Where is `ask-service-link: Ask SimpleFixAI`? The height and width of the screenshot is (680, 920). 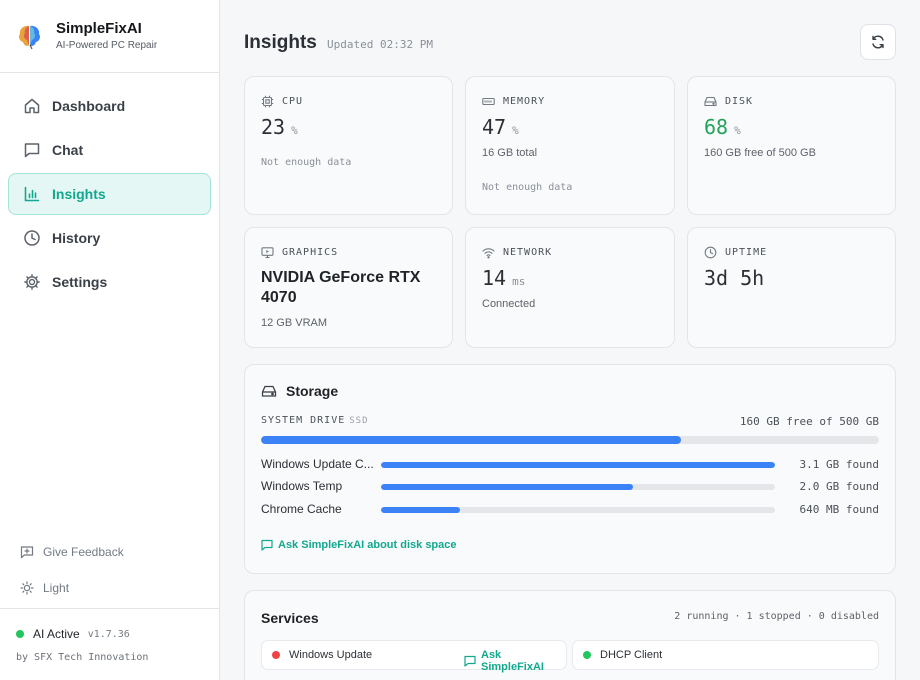
ask-service-link: Ask SimpleFixAI is located at coordinates (515, 661).